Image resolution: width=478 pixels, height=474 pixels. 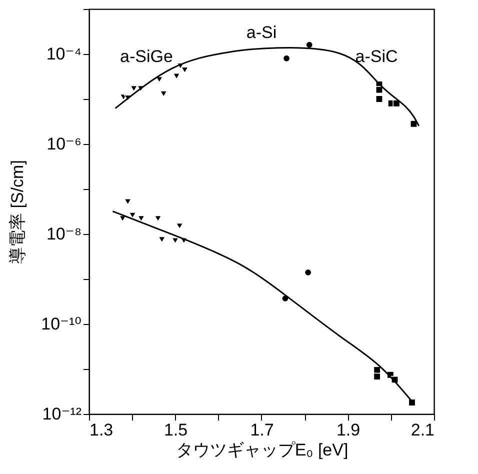 I want to click on x-tick-label: 1.7, so click(x=262, y=430).